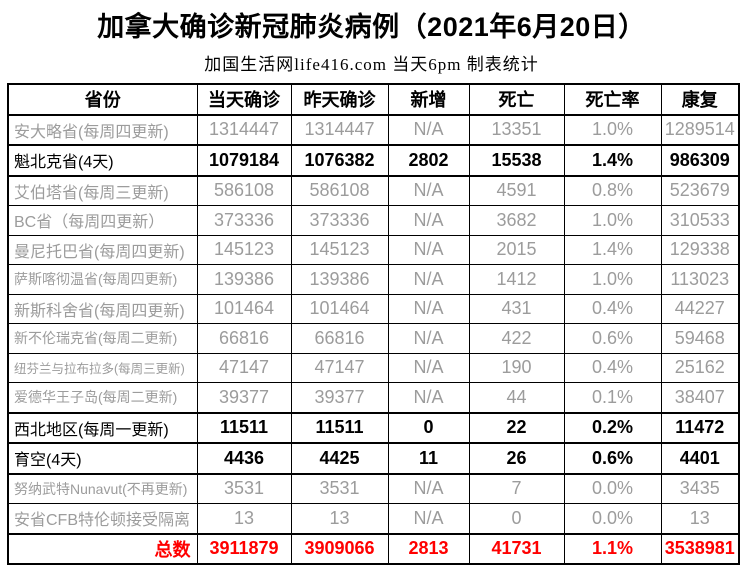  Describe the element at coordinates (244, 548) in the screenshot. I see `total-today-cell: 3911879` at that location.